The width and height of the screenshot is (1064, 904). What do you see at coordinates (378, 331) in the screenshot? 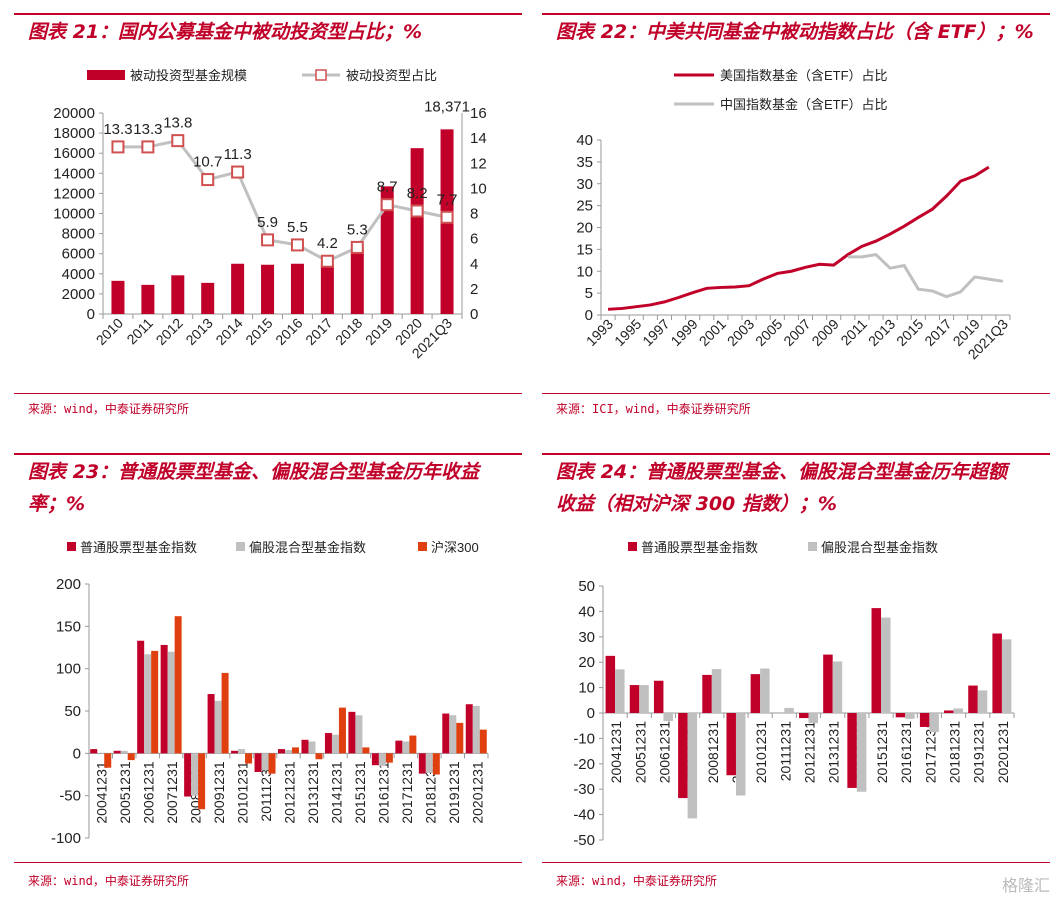
I see `x-tick-label: 2019` at bounding box center [378, 331].